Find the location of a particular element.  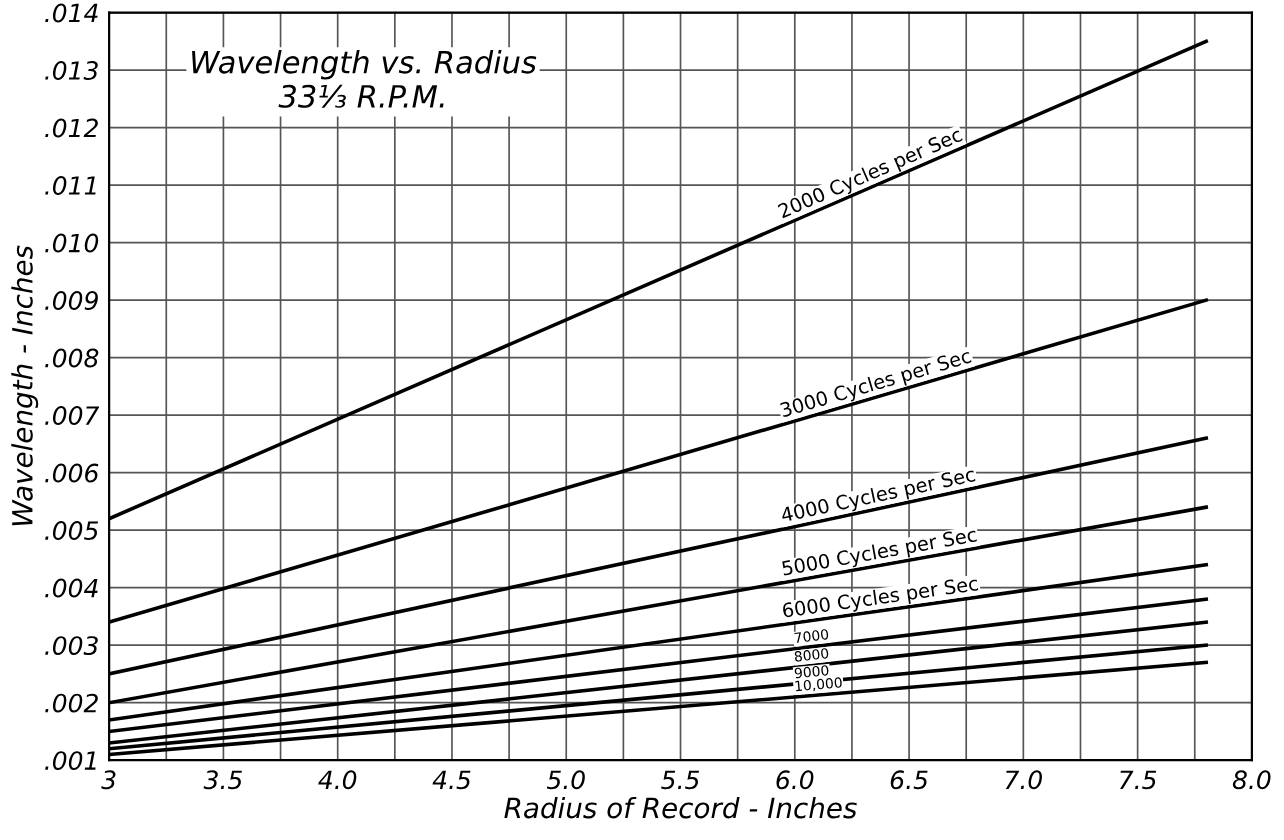

y-tick-label: .006 is located at coordinates (72, 473).